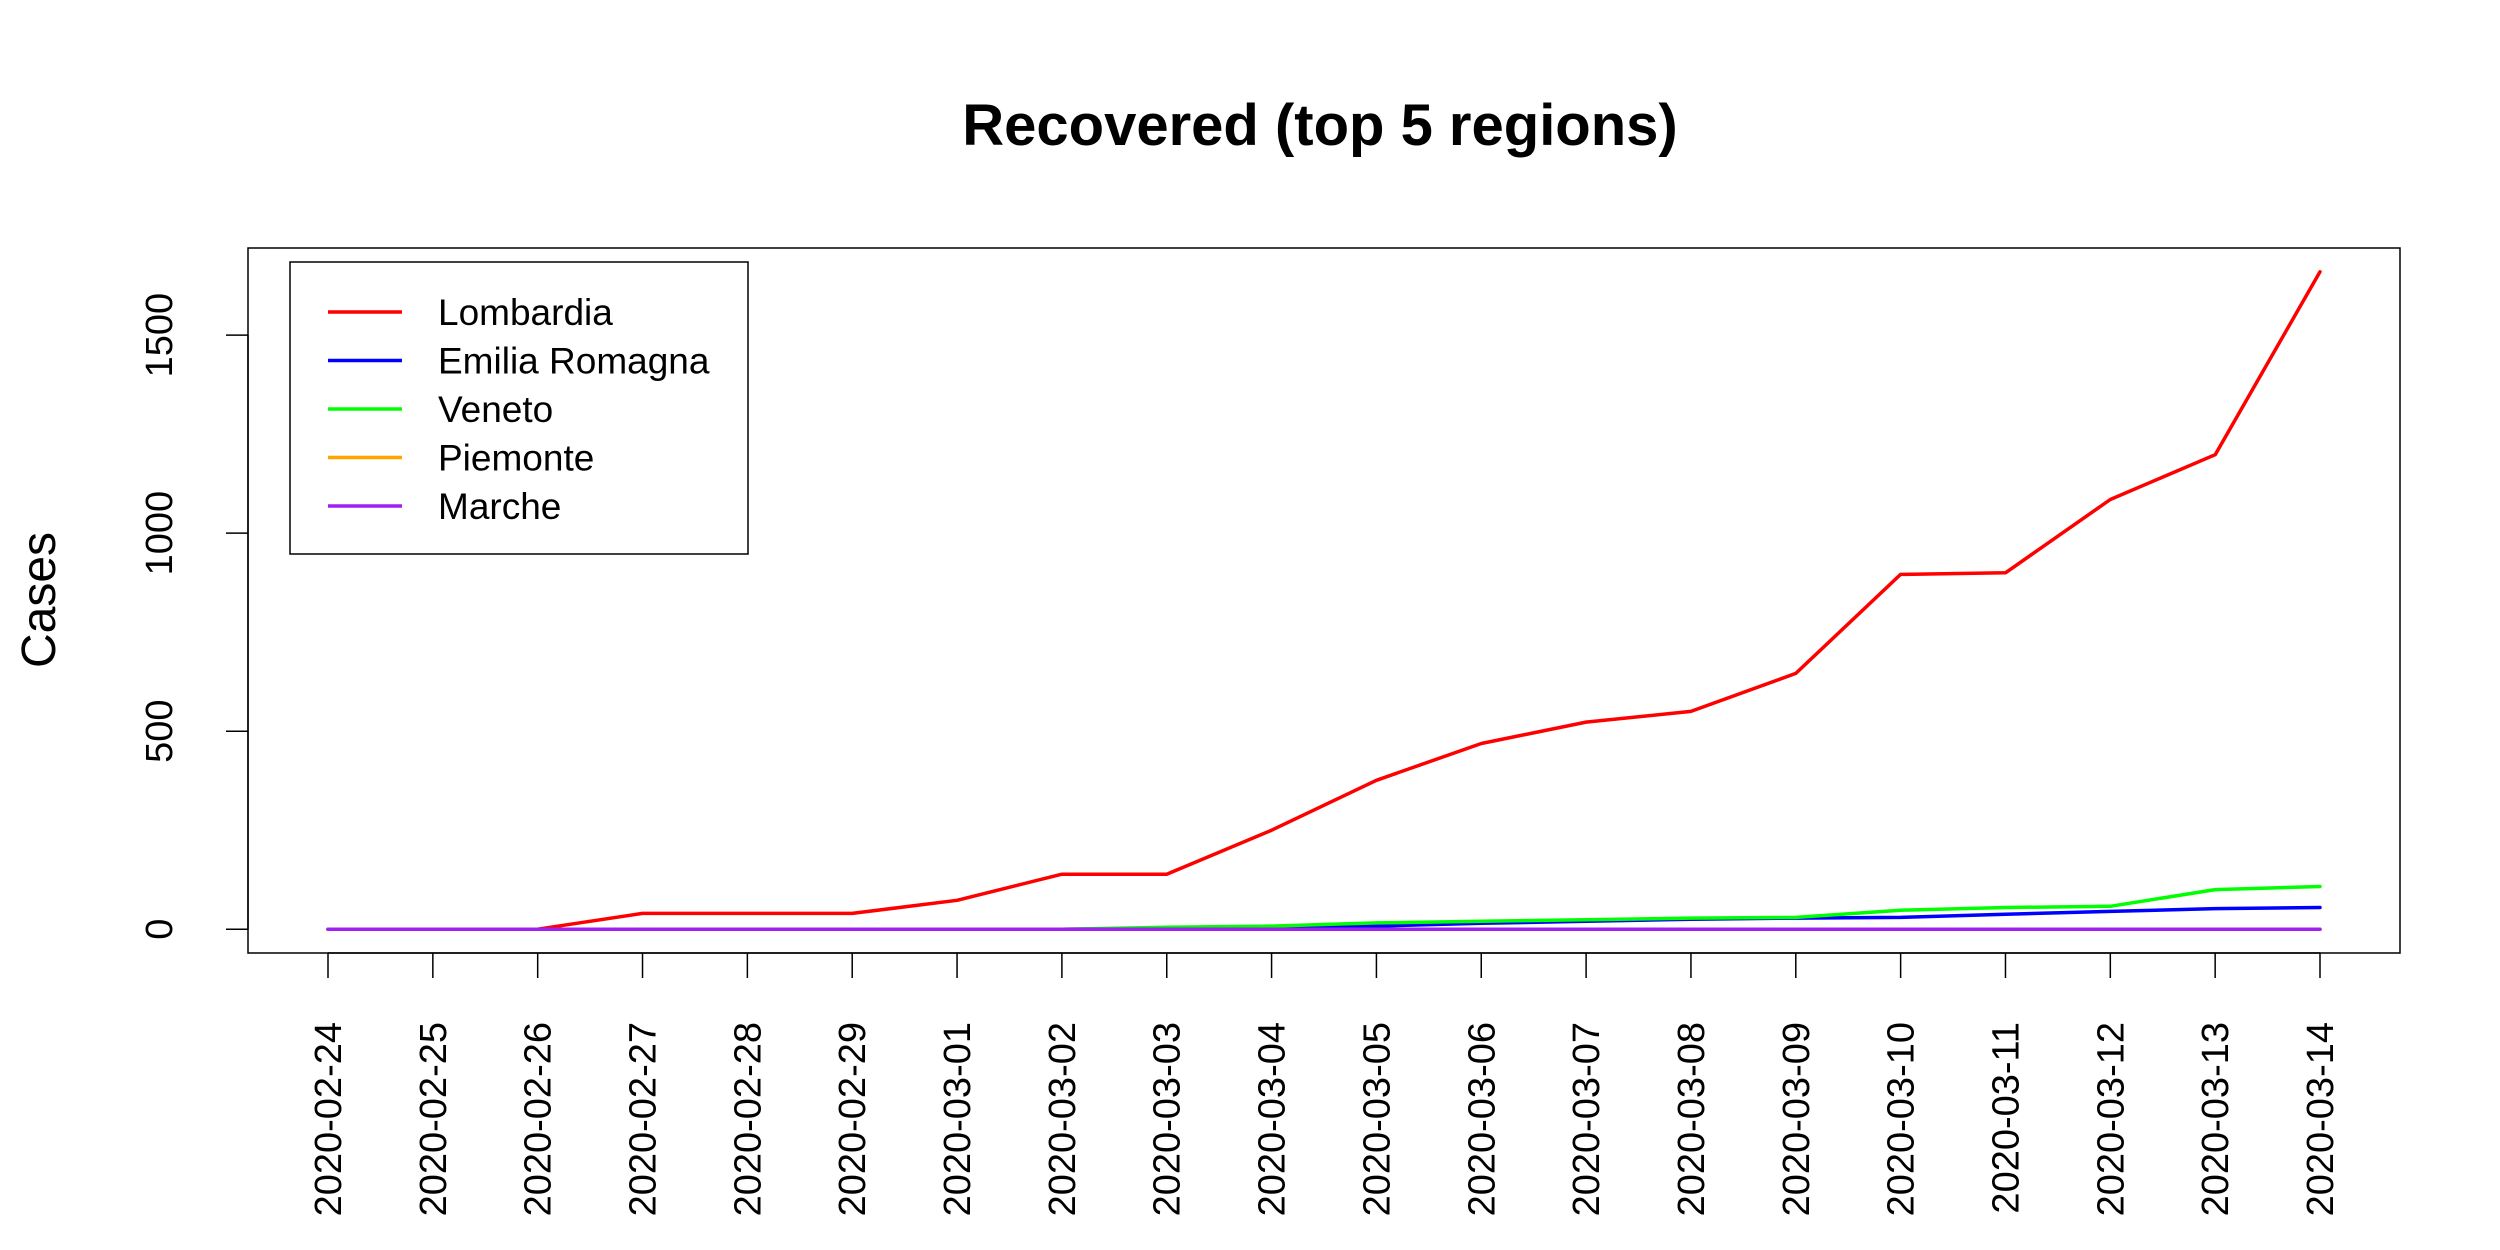 The height and width of the screenshot is (1250, 2500). What do you see at coordinates (2111, 1119) in the screenshot?
I see `x-tick-label: 2020-03-12` at bounding box center [2111, 1119].